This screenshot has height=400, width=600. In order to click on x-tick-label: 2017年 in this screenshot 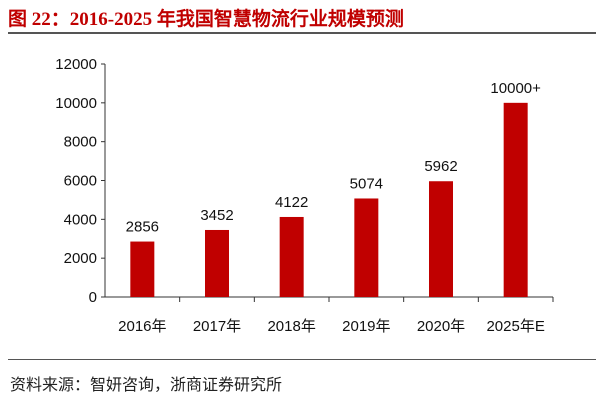, I will do `click(217, 326)`.